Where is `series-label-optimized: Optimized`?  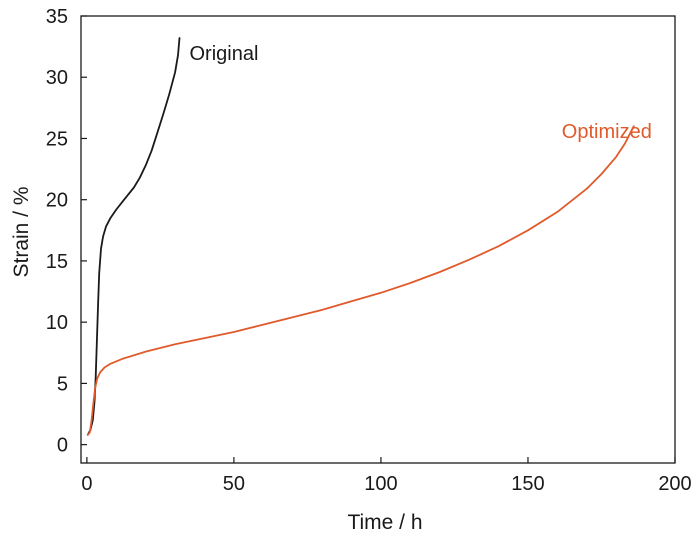
series-label-optimized: Optimized is located at coordinates (607, 132).